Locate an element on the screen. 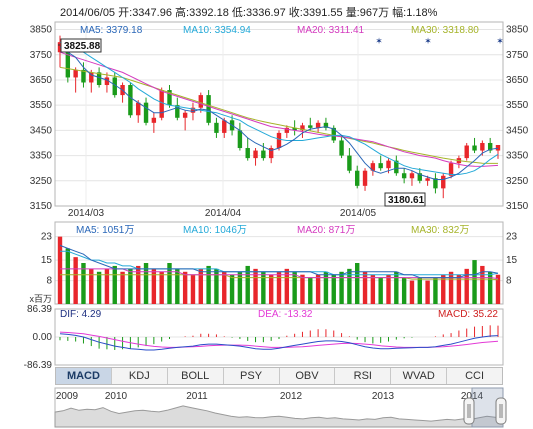  price-ma-legend: MA5: 3379.18 is located at coordinates (111, 30).